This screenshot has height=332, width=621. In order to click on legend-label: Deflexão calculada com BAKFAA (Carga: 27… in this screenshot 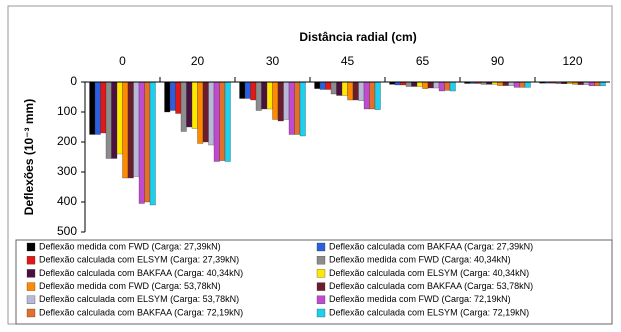, I will do `click(431, 246)`.